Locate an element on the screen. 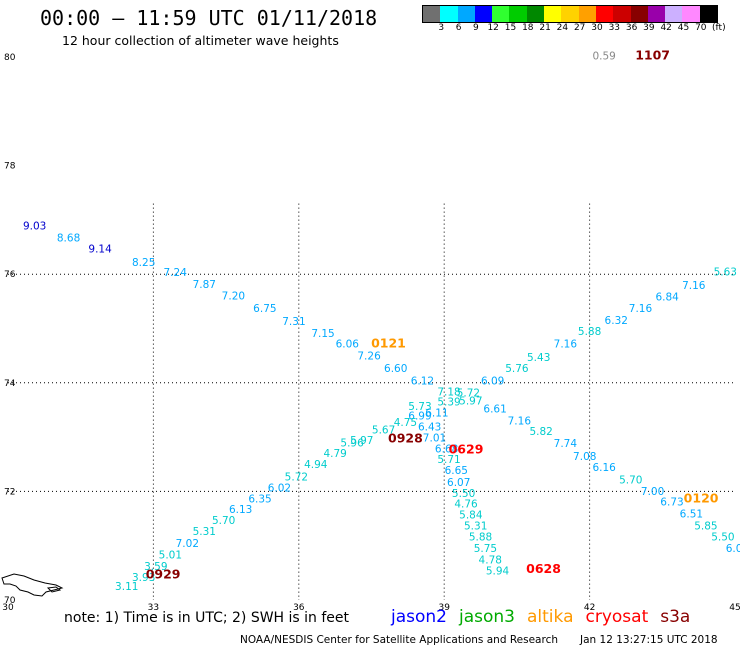 The width and height of the screenshot is (740, 650). wave-height-value: 5.67 is located at coordinates (383, 430).